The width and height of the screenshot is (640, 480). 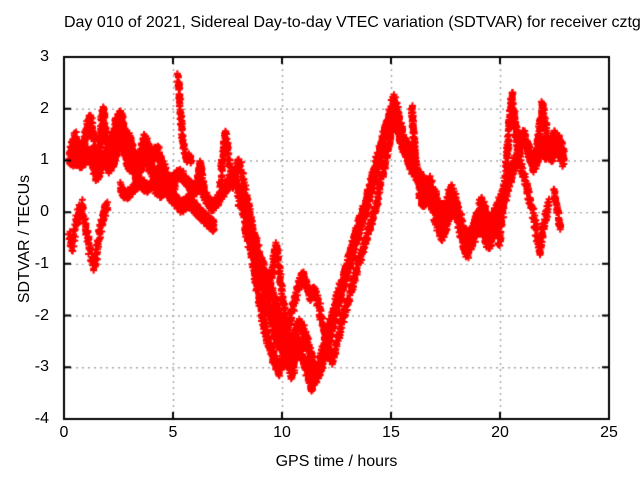 What do you see at coordinates (44, 56) in the screenshot?
I see `y-tick-label-0: 3` at bounding box center [44, 56].